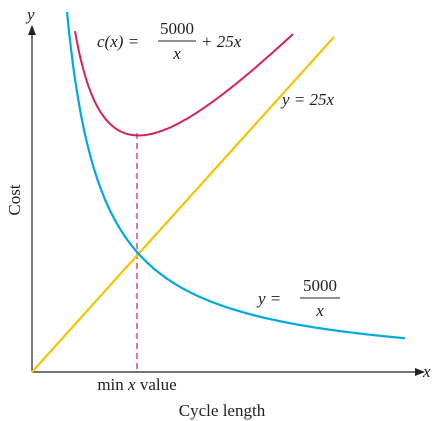  Describe the element at coordinates (319, 310) in the screenshot. I see `hyp-den: x` at that location.